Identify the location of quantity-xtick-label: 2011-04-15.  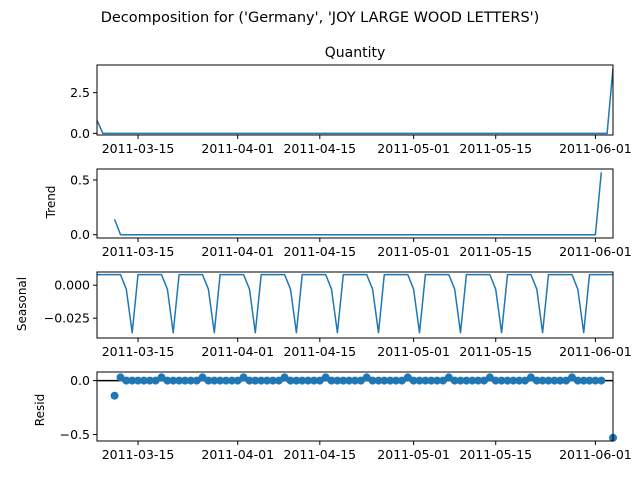
(319, 148).